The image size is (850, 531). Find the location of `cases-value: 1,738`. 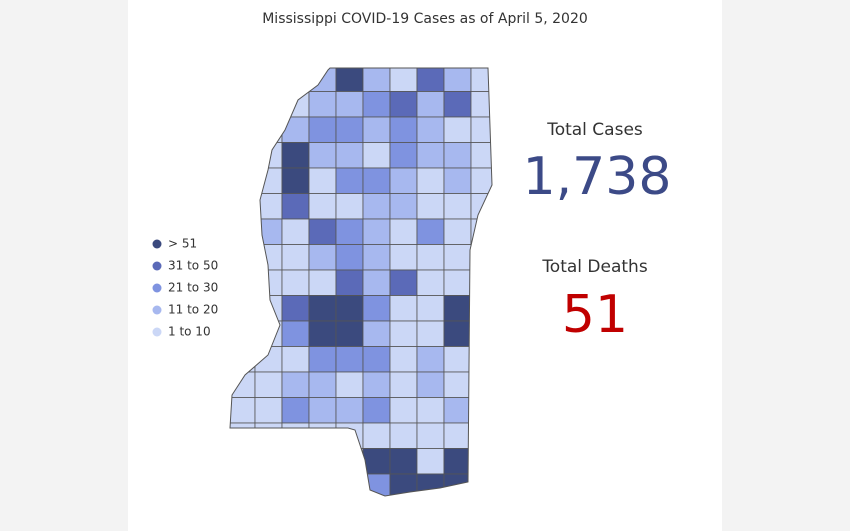

cases-value: 1,738 is located at coordinates (597, 177).